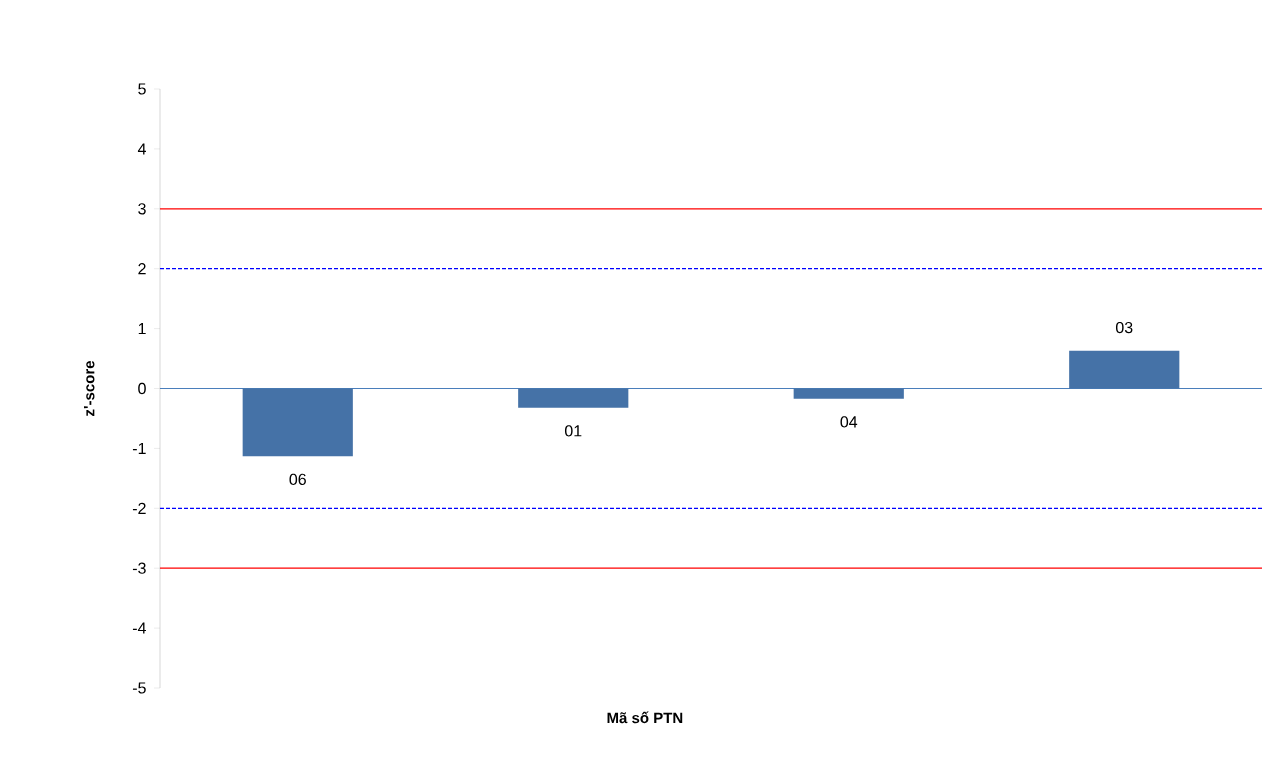 Image resolution: width=1288 pixels, height=758 pixels. What do you see at coordinates (142, 329) in the screenshot?
I see `y-tick-label: 1` at bounding box center [142, 329].